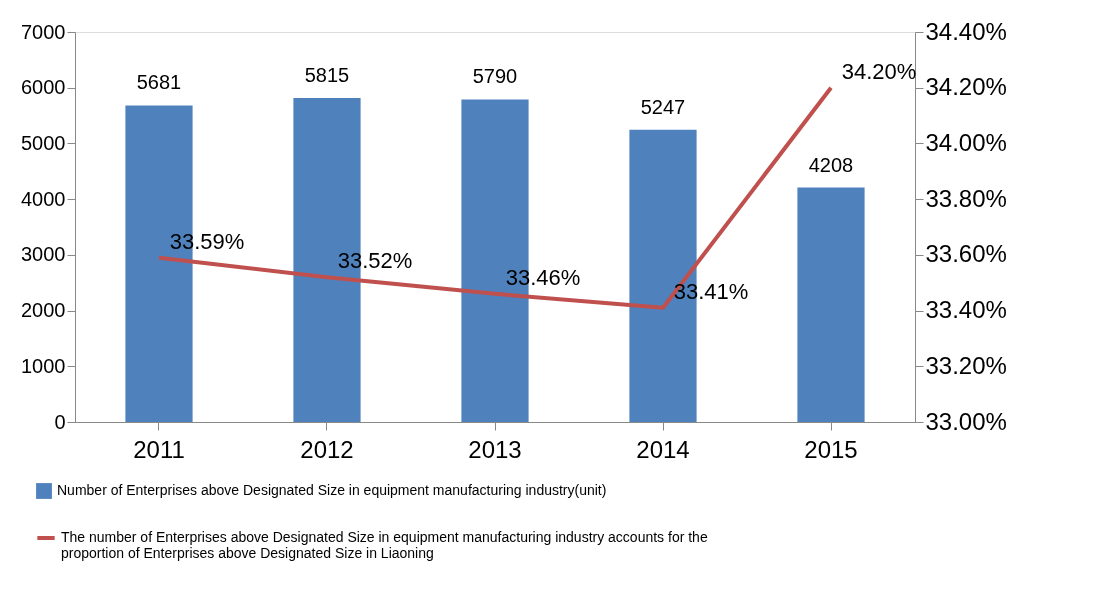 This screenshot has height=597, width=1106. Describe the element at coordinates (966, 365) in the screenshot. I see `y2-tick-label: 33.20%` at that location.